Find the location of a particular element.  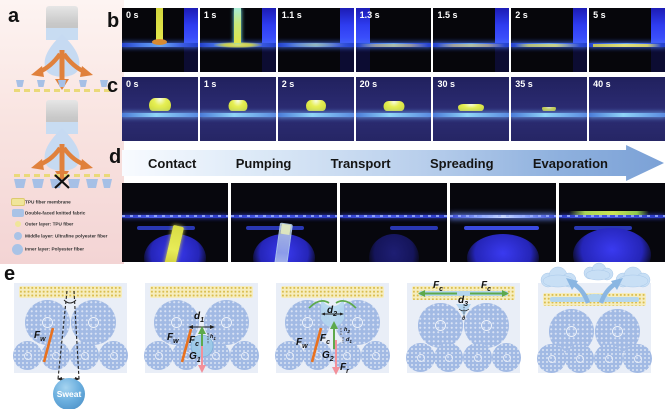

timestamp: 1.3 s is located at coordinates (369, 15).